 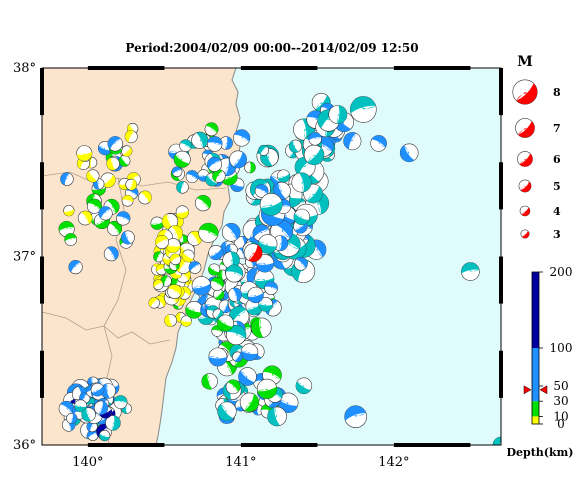 What do you see at coordinates (560, 386) in the screenshot?
I see `depth-tick-label: 50` at bounding box center [560, 386].